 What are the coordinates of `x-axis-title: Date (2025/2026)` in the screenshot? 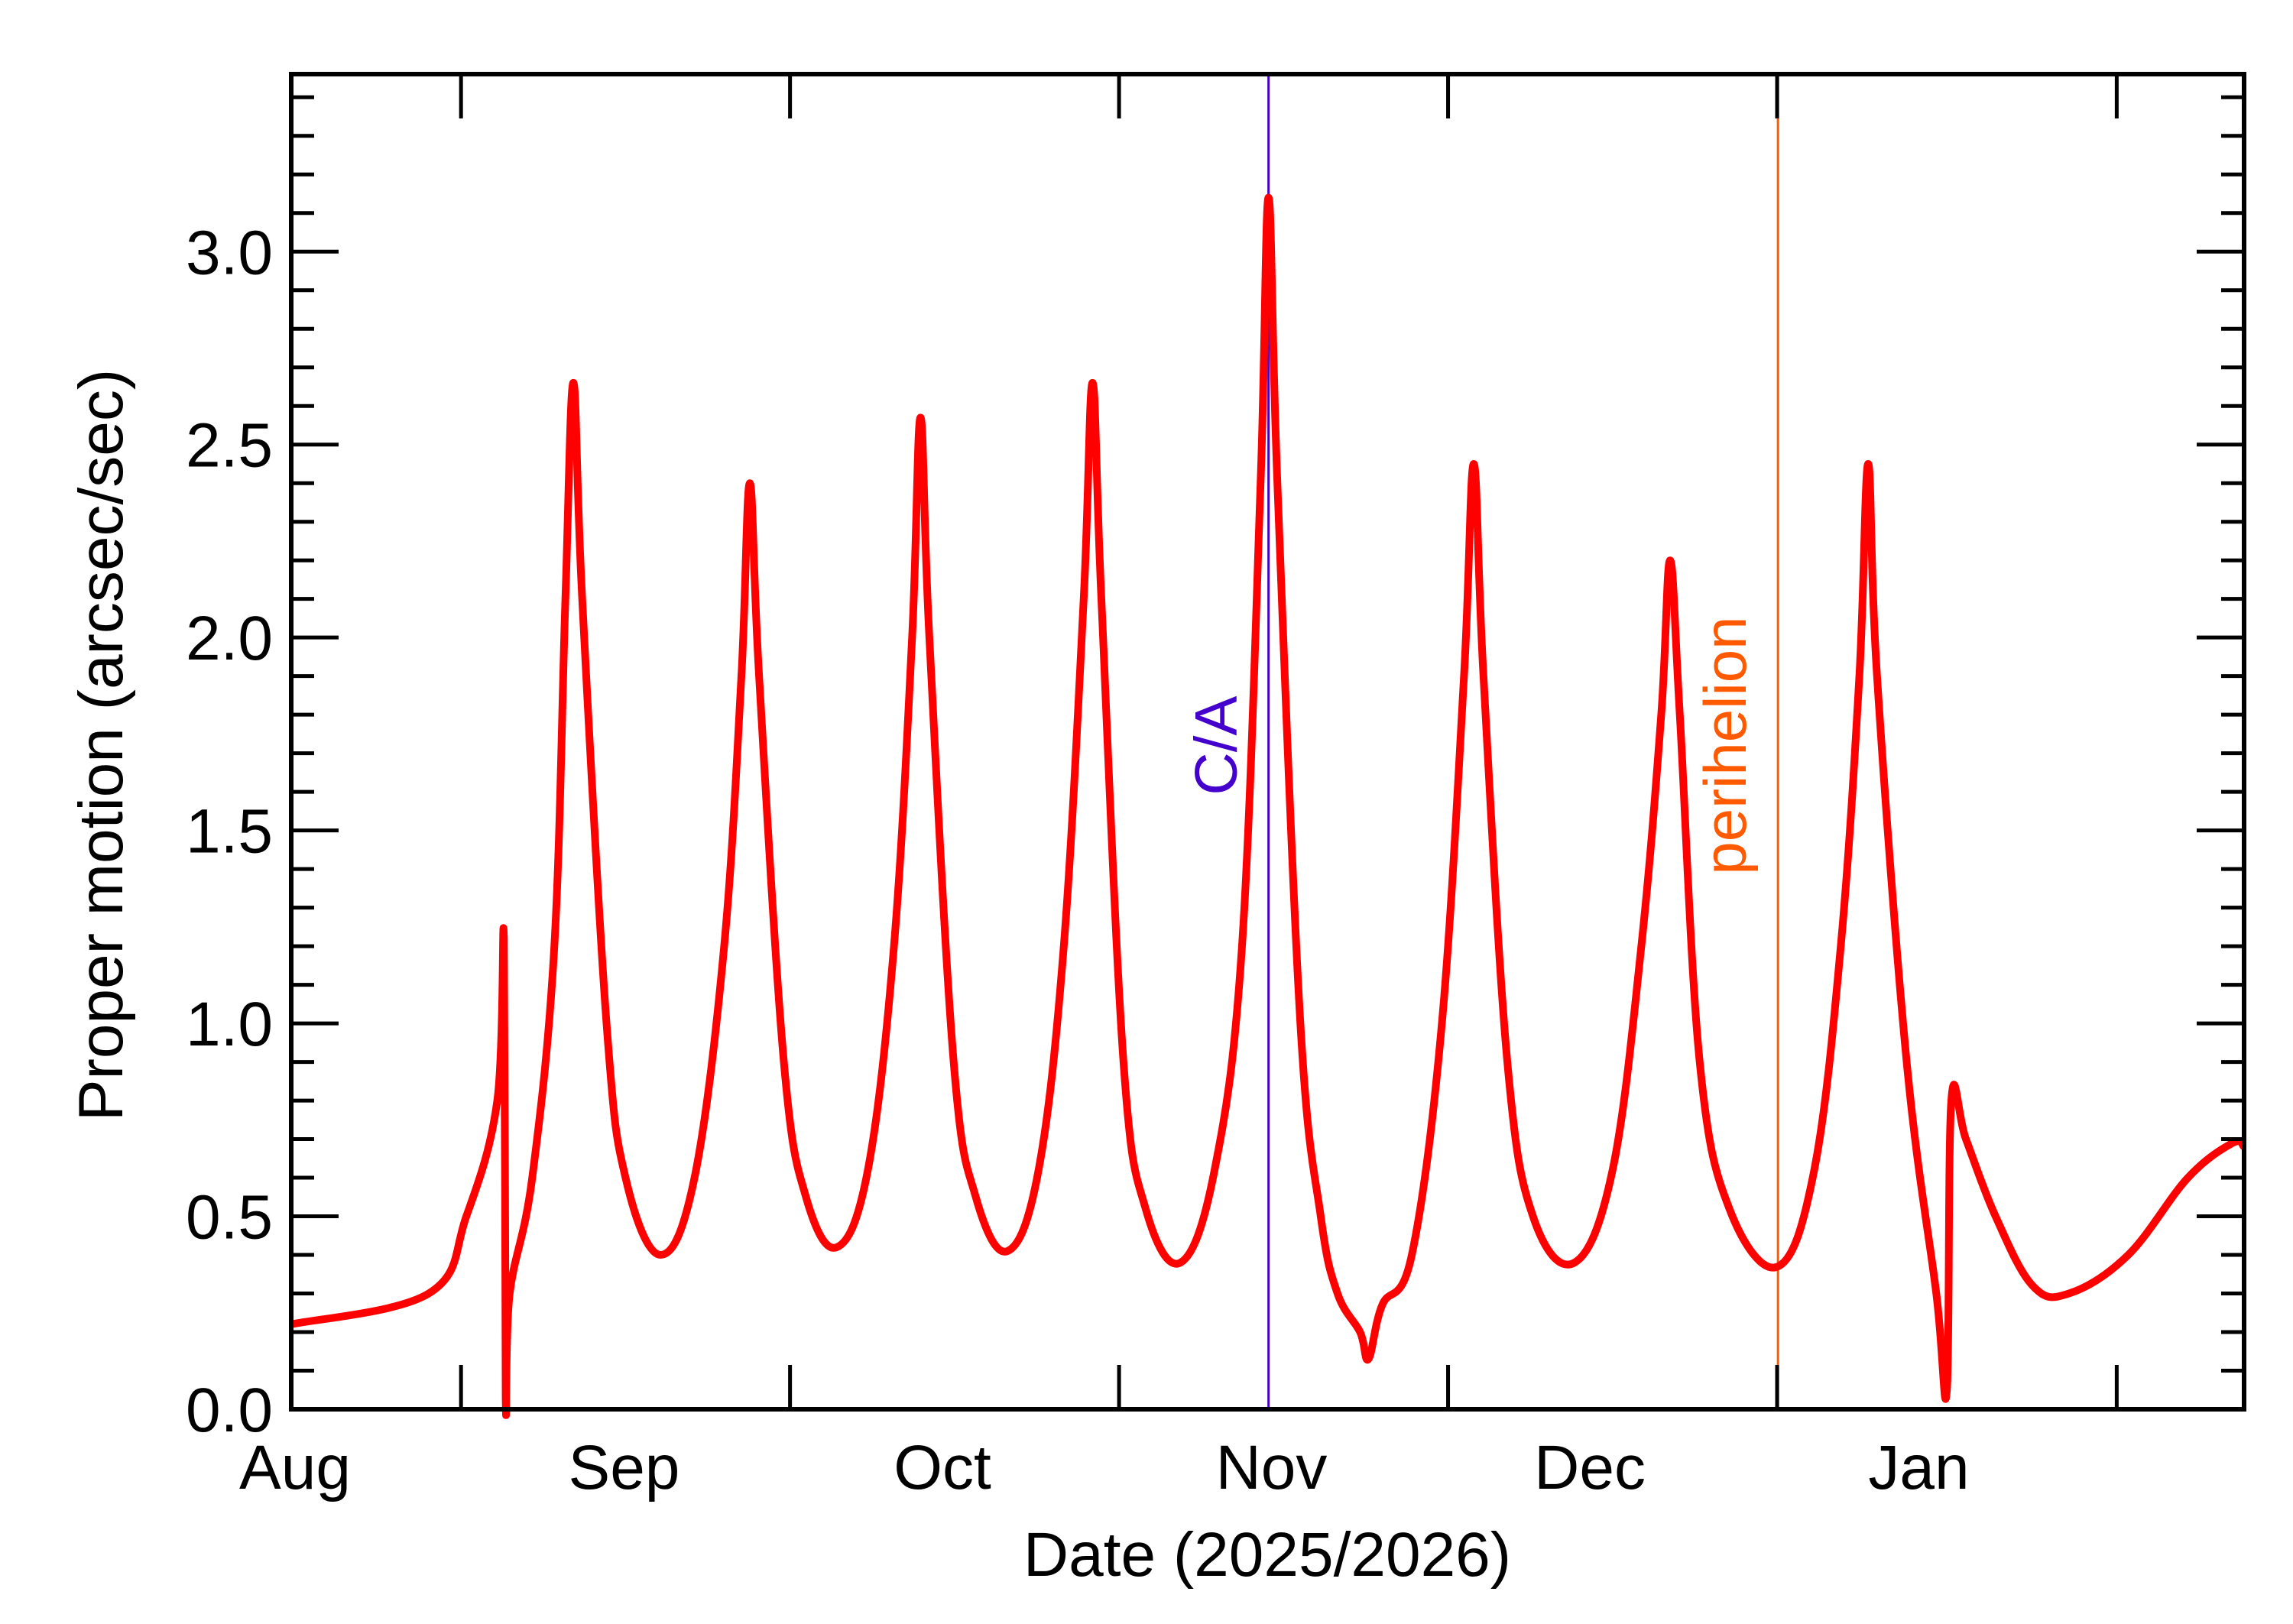 It's located at (1267, 1555).